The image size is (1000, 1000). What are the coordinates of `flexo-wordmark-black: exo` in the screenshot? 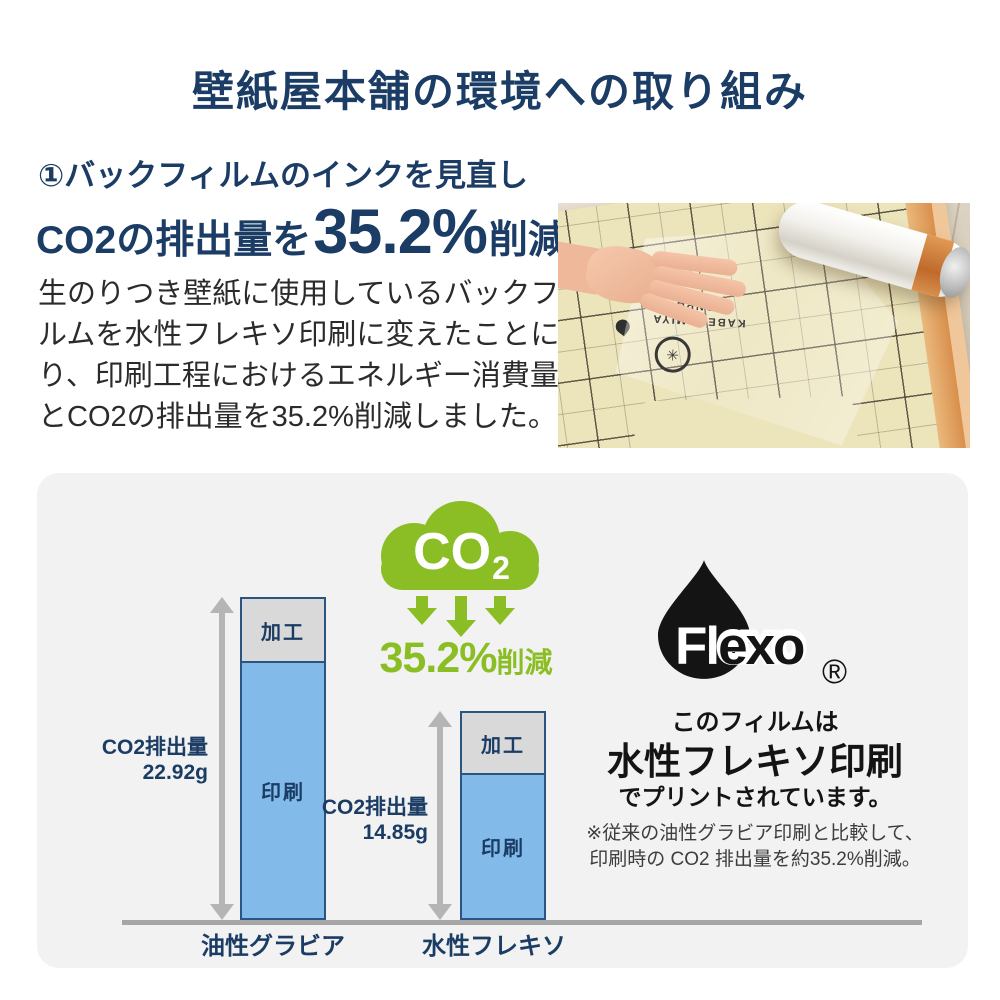 It's located at (761, 646).